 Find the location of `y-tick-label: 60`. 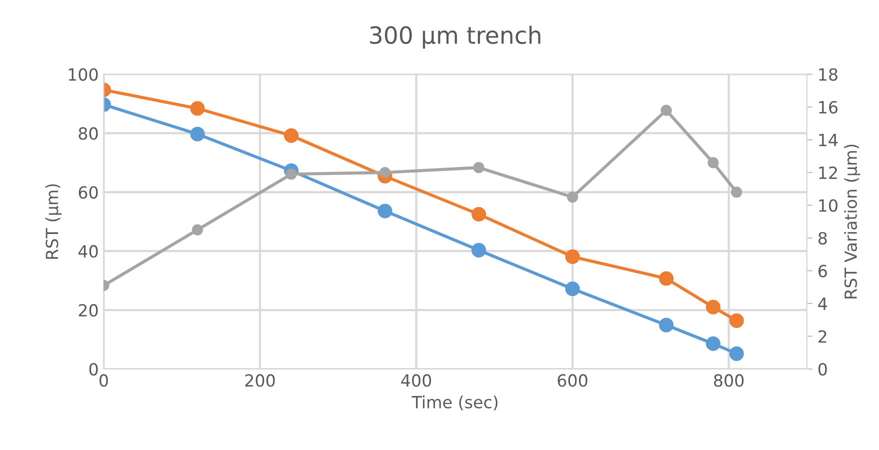

y-tick-label: 60 is located at coordinates (88, 192).